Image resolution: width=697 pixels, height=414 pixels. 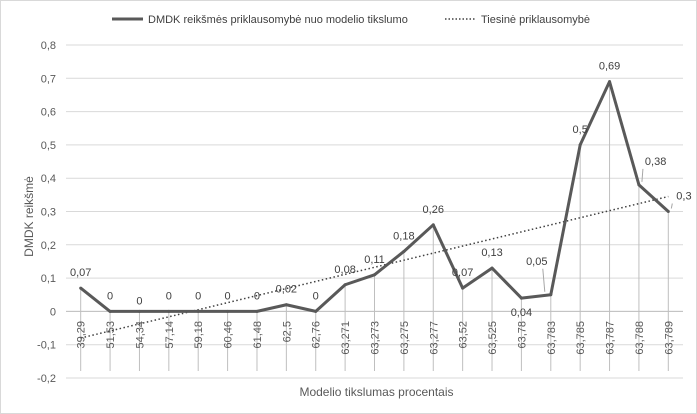 What do you see at coordinates (374, 260) in the screenshot?
I see `data-label: 0,11` at bounding box center [374, 260].